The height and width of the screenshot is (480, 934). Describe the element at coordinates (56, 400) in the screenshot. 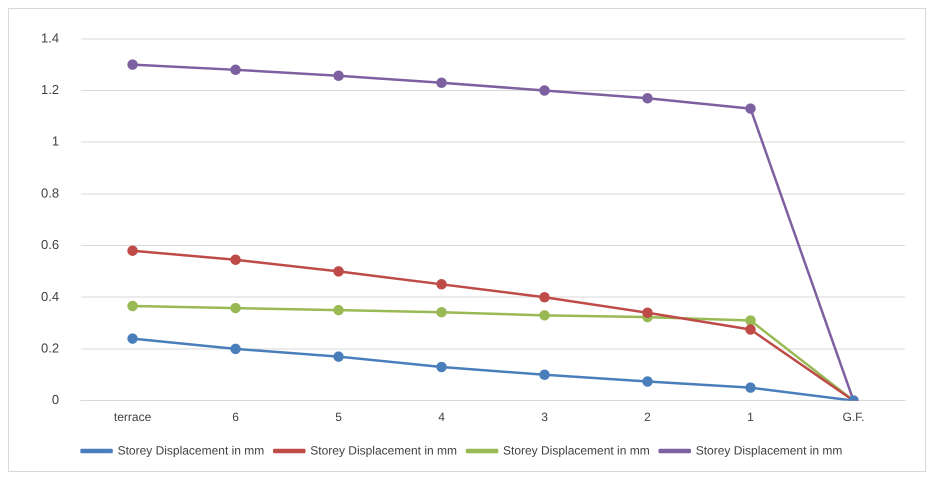

I see `y-tick-label: 0` at that location.